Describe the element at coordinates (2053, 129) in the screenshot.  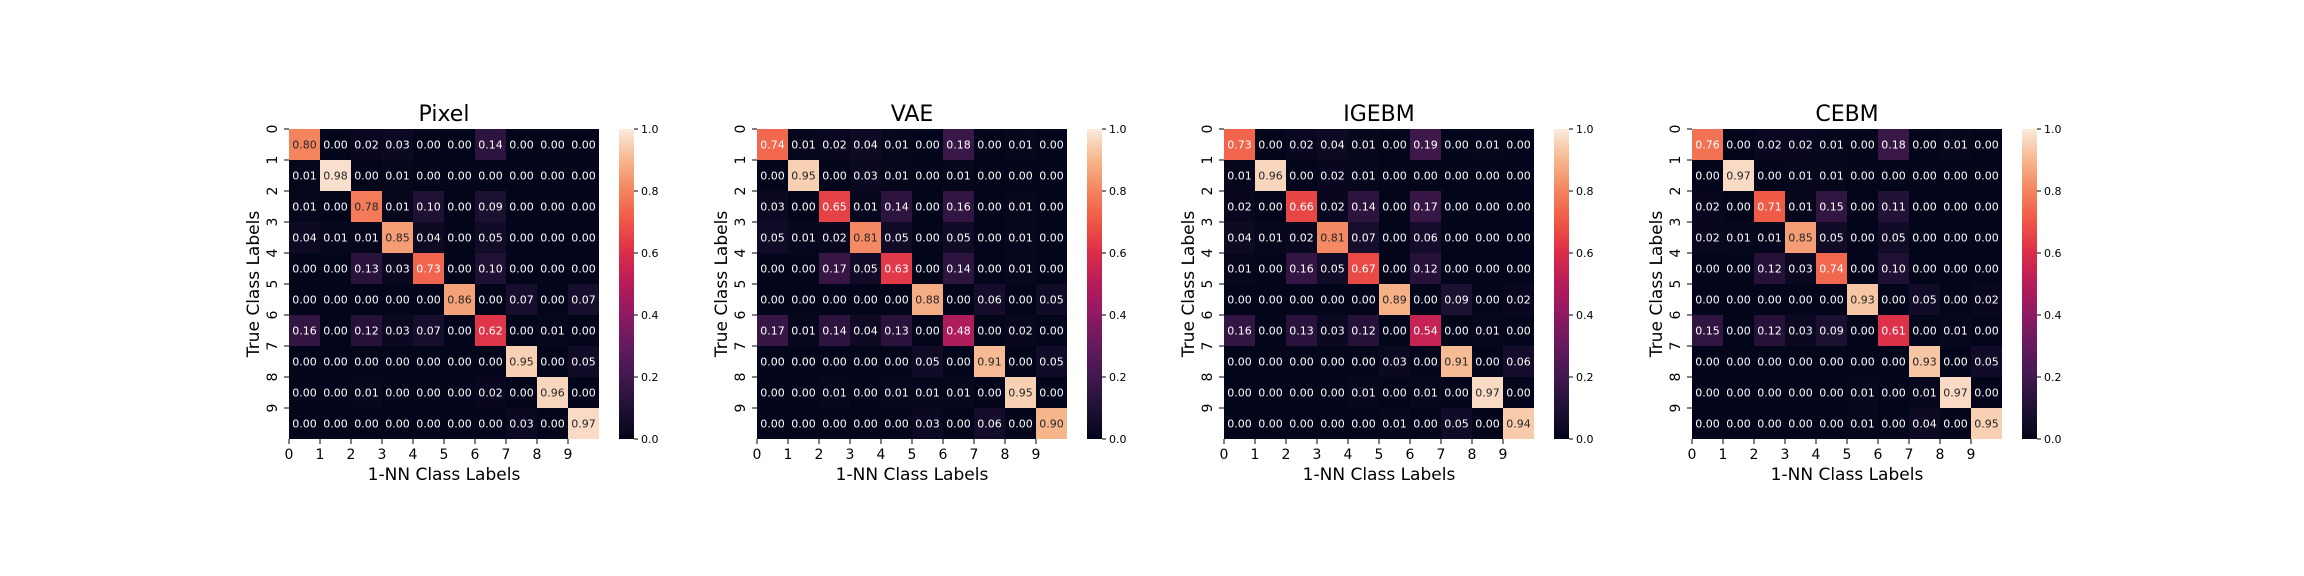
I see `colorbar-tick-label: 1.0` at that location.